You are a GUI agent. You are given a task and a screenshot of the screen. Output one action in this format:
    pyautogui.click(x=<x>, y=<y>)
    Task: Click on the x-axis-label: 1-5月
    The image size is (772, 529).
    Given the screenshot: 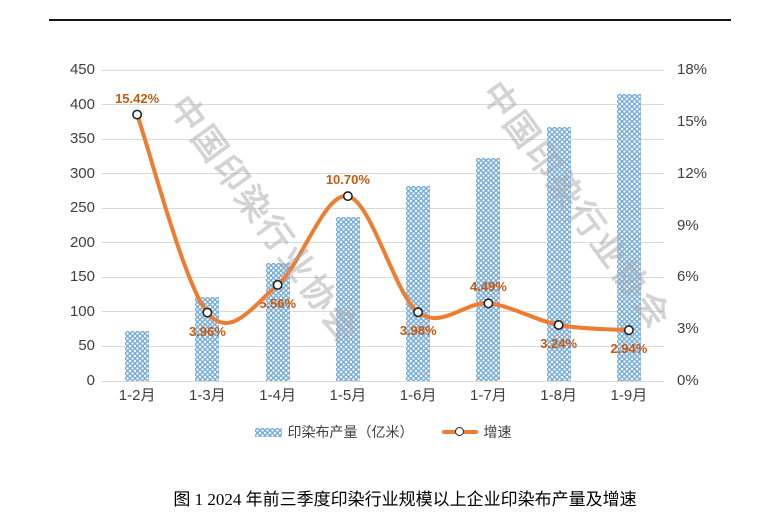 What is the action you would take?
    pyautogui.click(x=348, y=395)
    